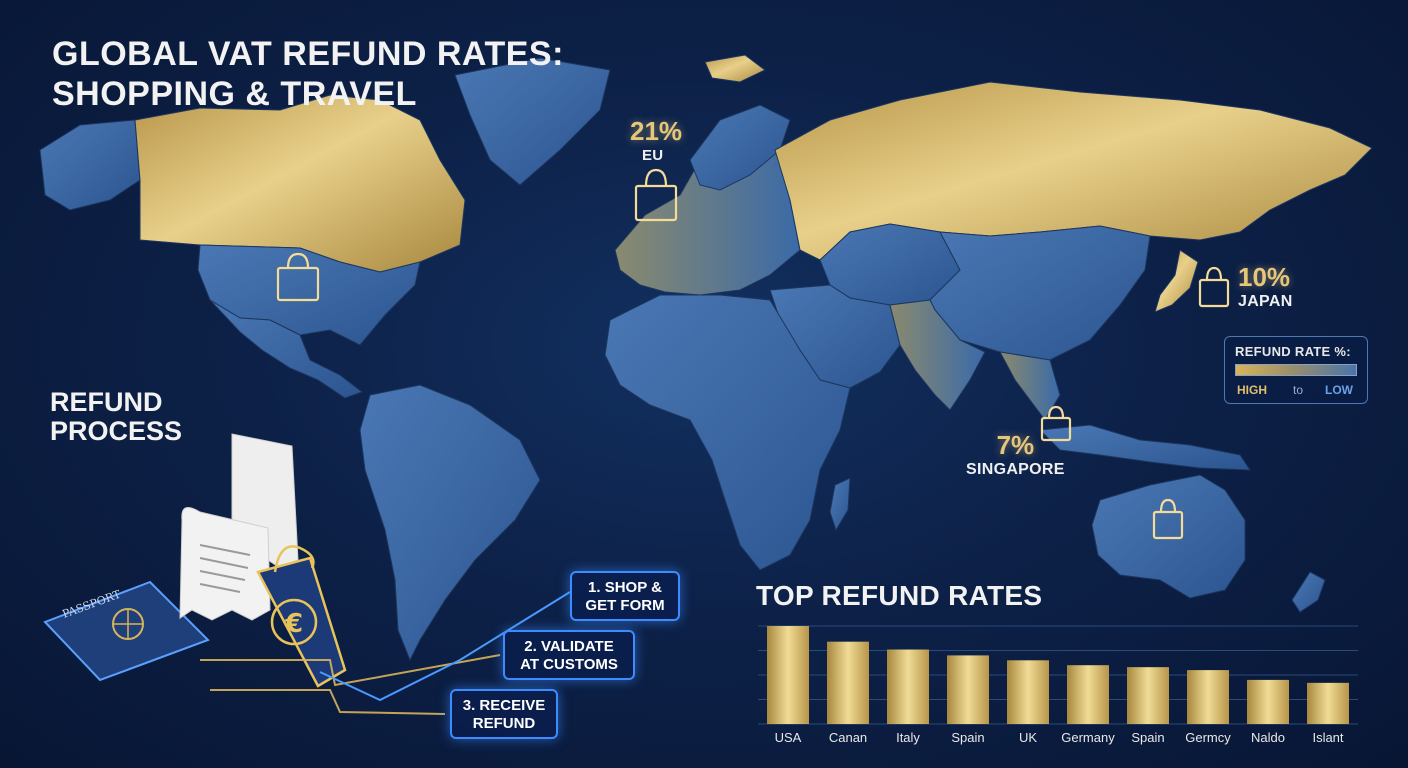 The height and width of the screenshot is (768, 1408). I want to click on process-step-3: 3. RECEIVE REFUND, so click(504, 714).